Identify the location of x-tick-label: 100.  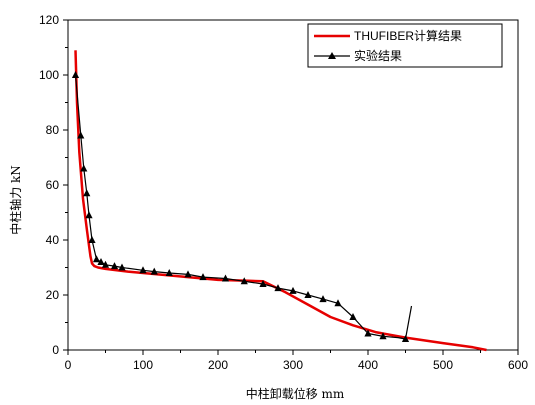
(143, 365).